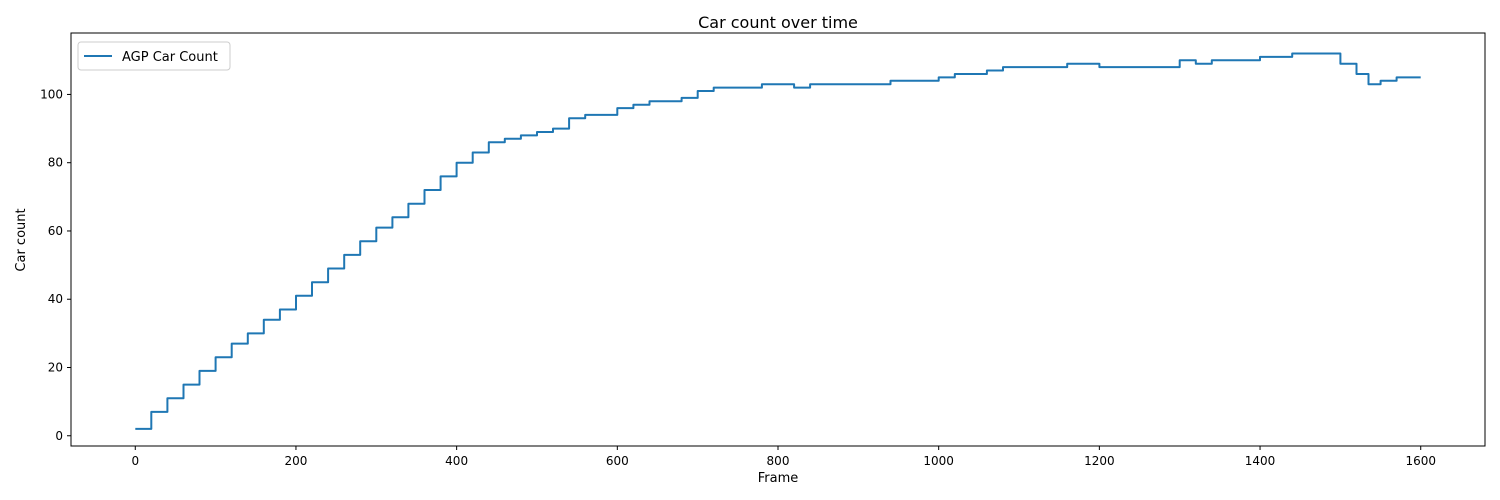 This screenshot has width=1500, height=500. What do you see at coordinates (1260, 461) in the screenshot?
I see `x-tick-label: 1400` at bounding box center [1260, 461].